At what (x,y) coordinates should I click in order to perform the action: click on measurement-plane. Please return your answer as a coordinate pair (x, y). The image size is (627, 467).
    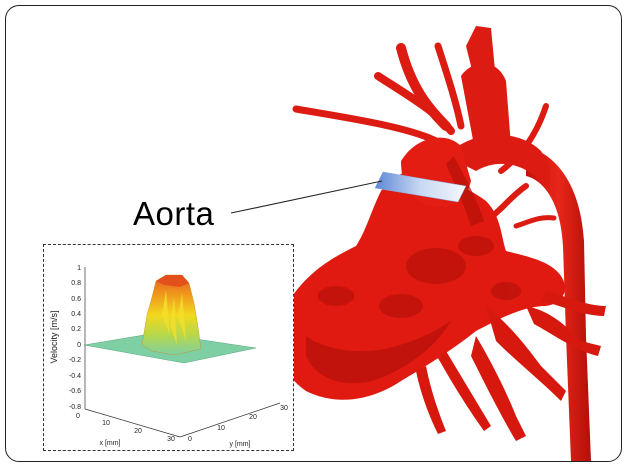
    Looking at the image, I should click on (420, 187).